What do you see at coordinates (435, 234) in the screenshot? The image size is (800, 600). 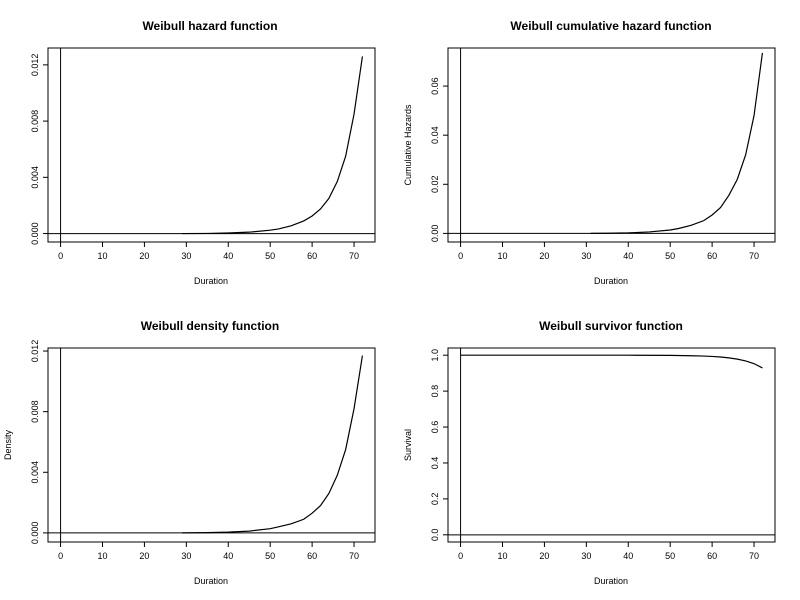 I see `y-tick-label: 0.00` at bounding box center [435, 234].